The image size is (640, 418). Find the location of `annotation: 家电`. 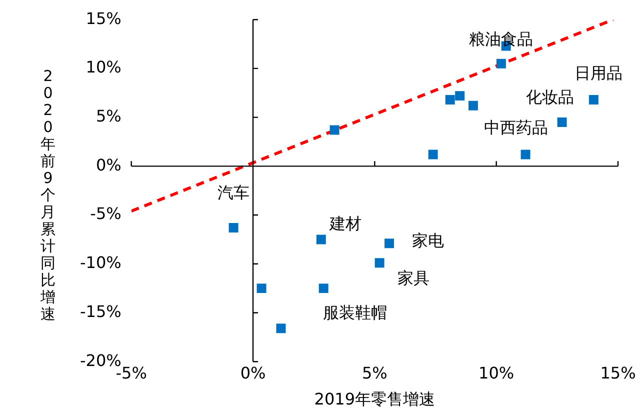

annotation: 家电 is located at coordinates (428, 240).